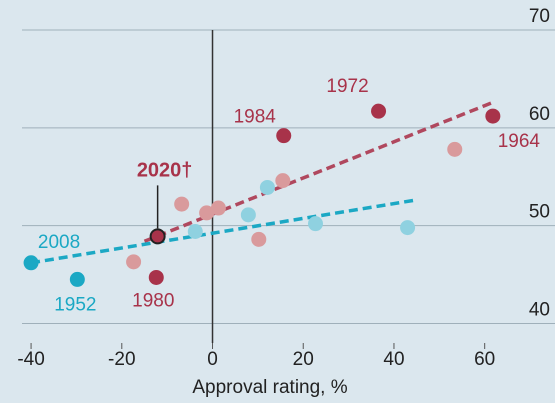 The image size is (555, 403). I want to click on x-axis-label: Approval rating, %, so click(269, 387).